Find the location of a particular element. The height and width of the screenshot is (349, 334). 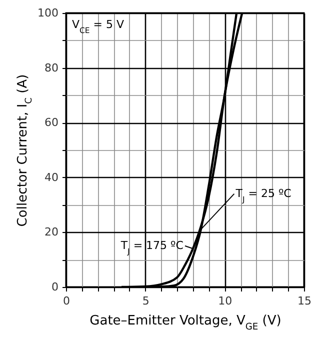

x-tick-label: 5 is located at coordinates (146, 301).